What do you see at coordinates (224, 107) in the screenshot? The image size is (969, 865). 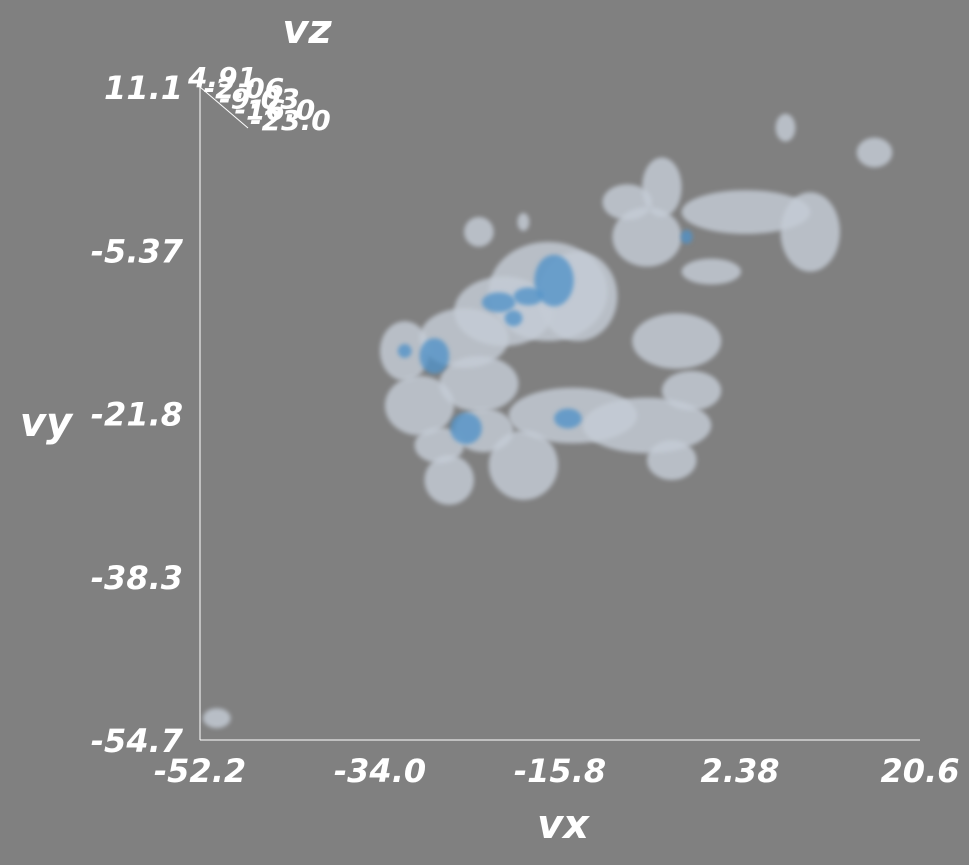 I see `z-axis-line` at bounding box center [224, 107].